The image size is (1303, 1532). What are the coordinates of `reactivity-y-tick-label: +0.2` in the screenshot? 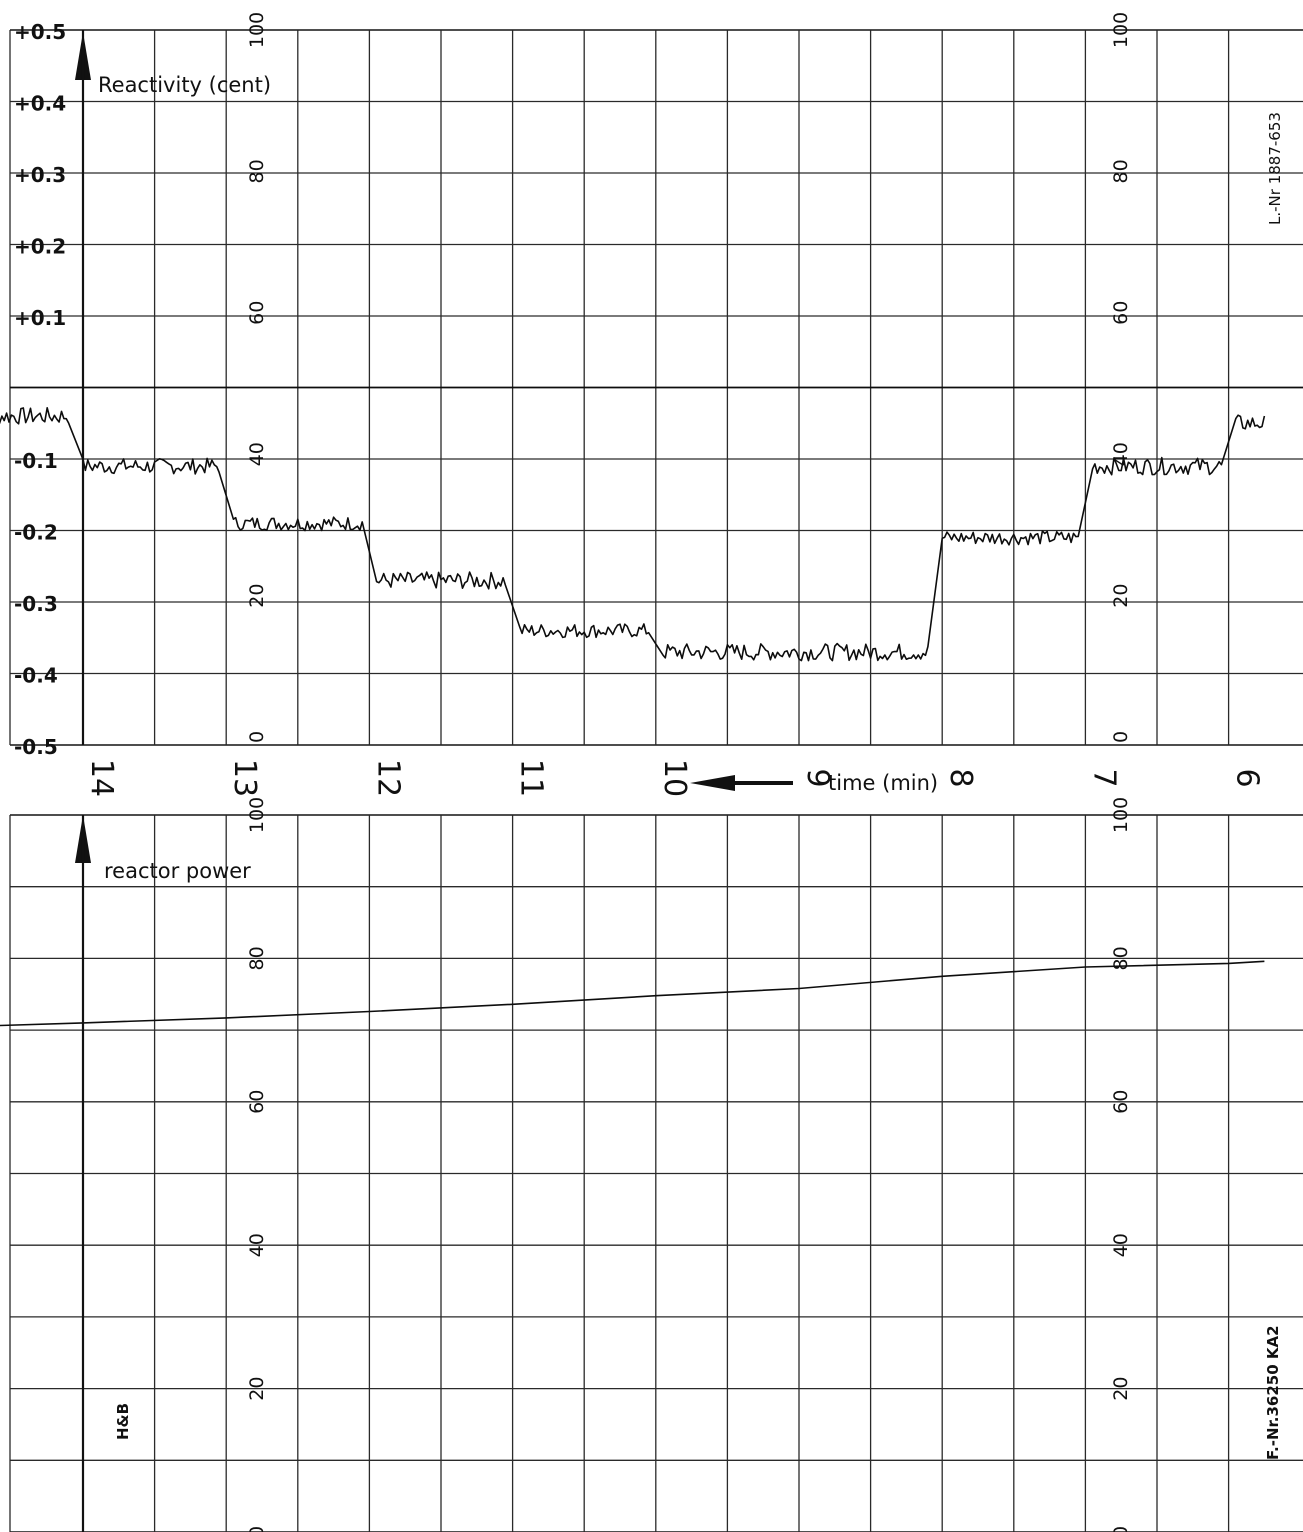 It's located at (40, 247).